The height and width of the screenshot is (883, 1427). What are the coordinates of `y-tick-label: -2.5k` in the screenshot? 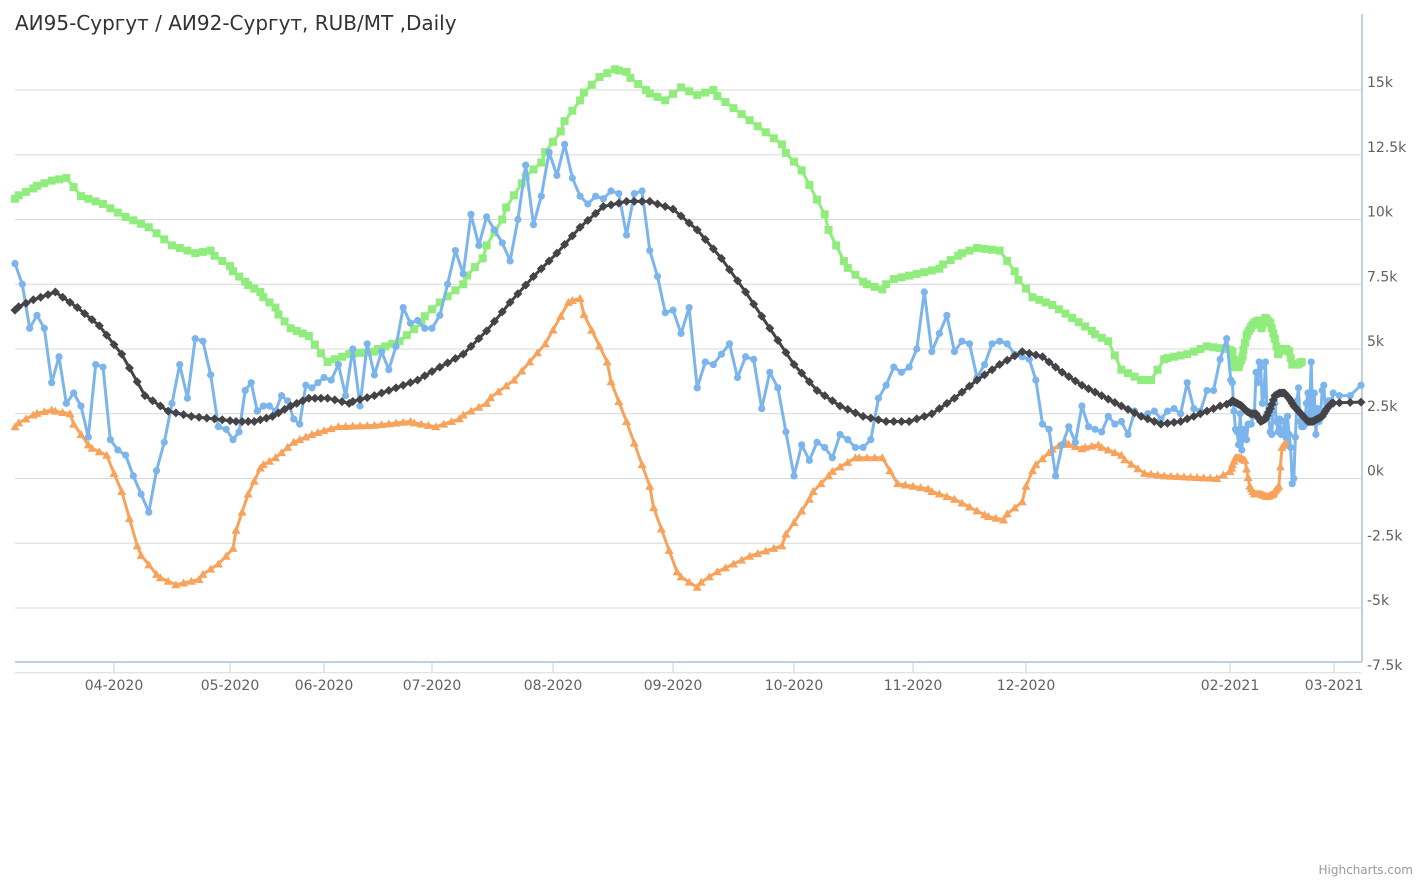 It's located at (1385, 536).